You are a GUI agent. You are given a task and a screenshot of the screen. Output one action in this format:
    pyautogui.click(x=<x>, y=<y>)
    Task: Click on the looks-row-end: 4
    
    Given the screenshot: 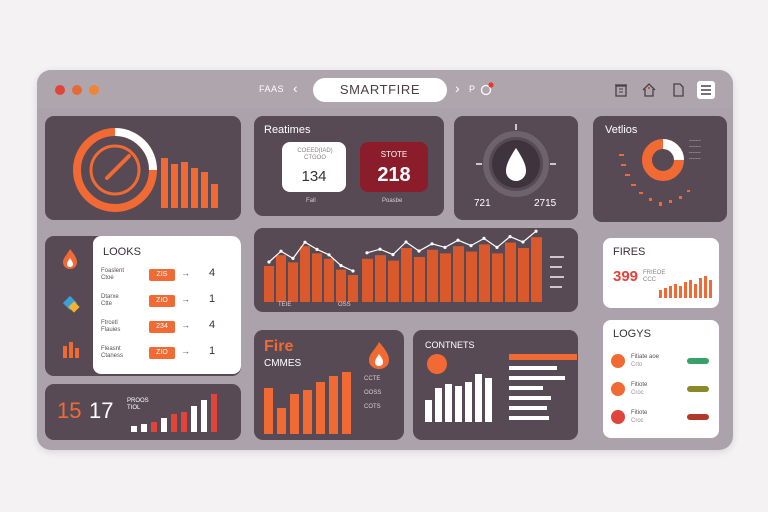 What is the action you would take?
    pyautogui.click(x=212, y=273)
    